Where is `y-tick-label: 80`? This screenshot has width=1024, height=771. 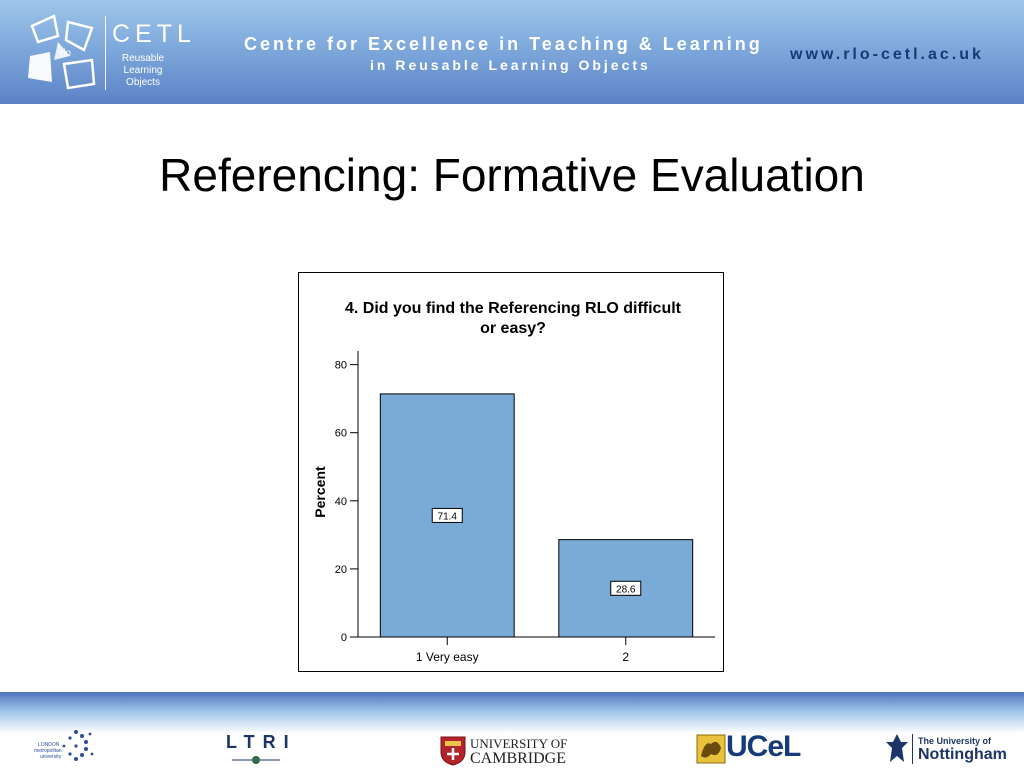
y-tick-label: 80 is located at coordinates (341, 366).